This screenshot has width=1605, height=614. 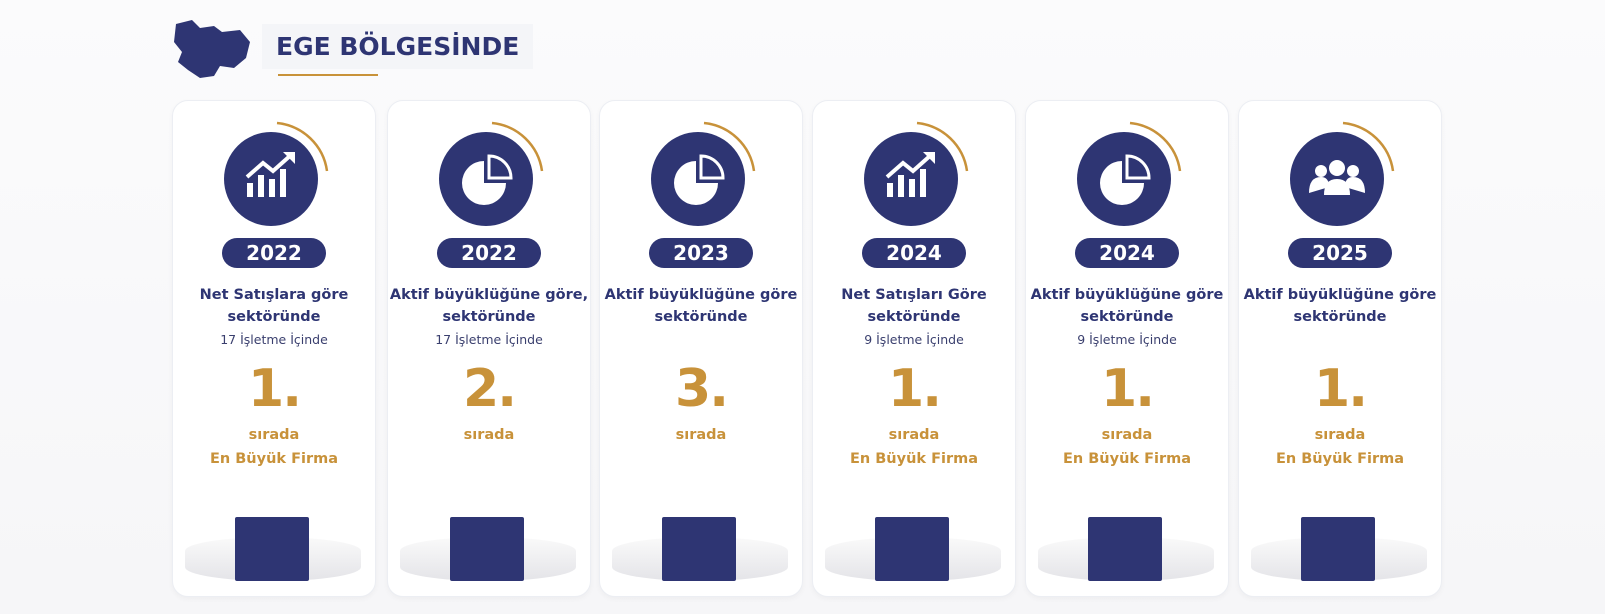 I want to click on description: Net Satışlara göre, so click(x=274, y=295).